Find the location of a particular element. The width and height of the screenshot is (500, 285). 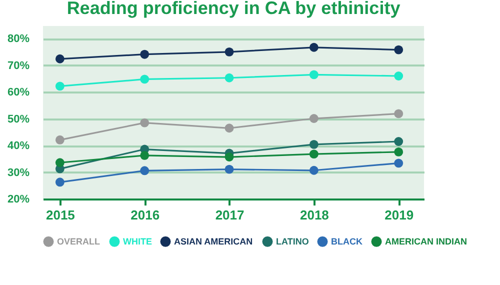

x-tick-label: 2016 is located at coordinates (145, 215).